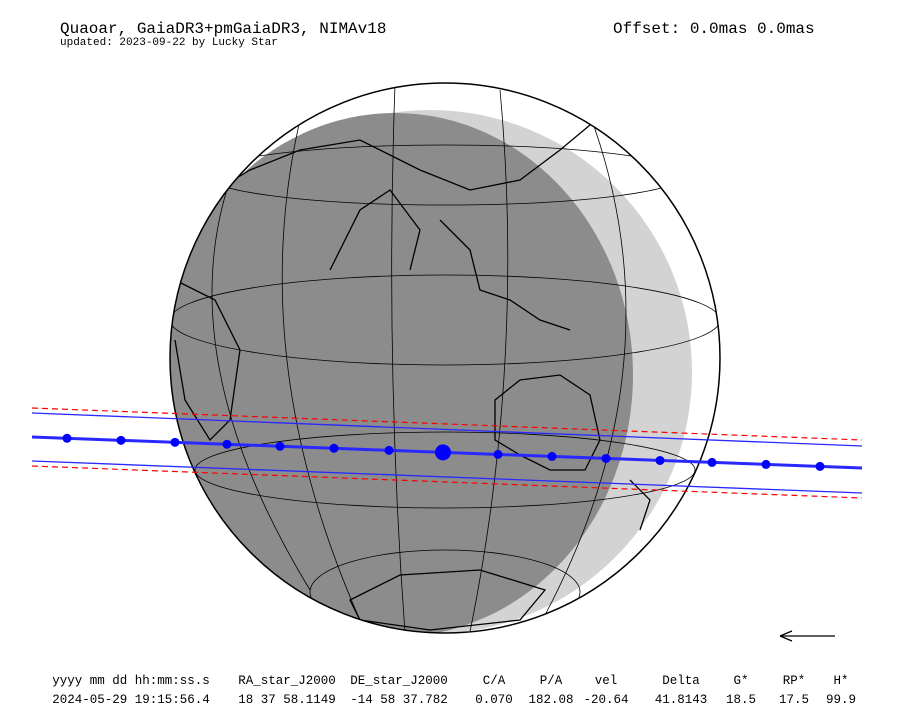  What do you see at coordinates (550, 700) in the screenshot?
I see `cell: 182.08` at bounding box center [550, 700].